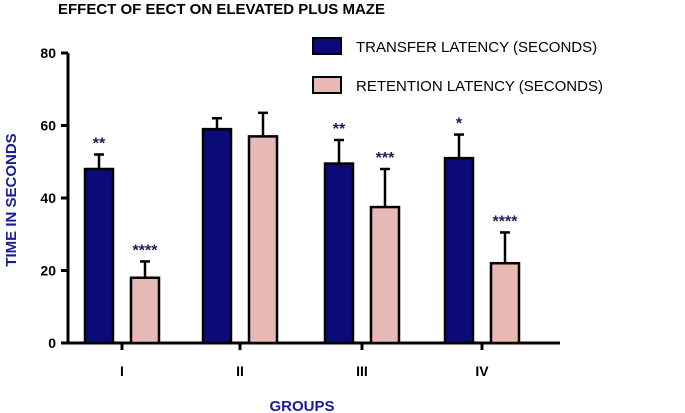  Describe the element at coordinates (122, 371) in the screenshot. I see `x-tick-label-I: I` at that location.